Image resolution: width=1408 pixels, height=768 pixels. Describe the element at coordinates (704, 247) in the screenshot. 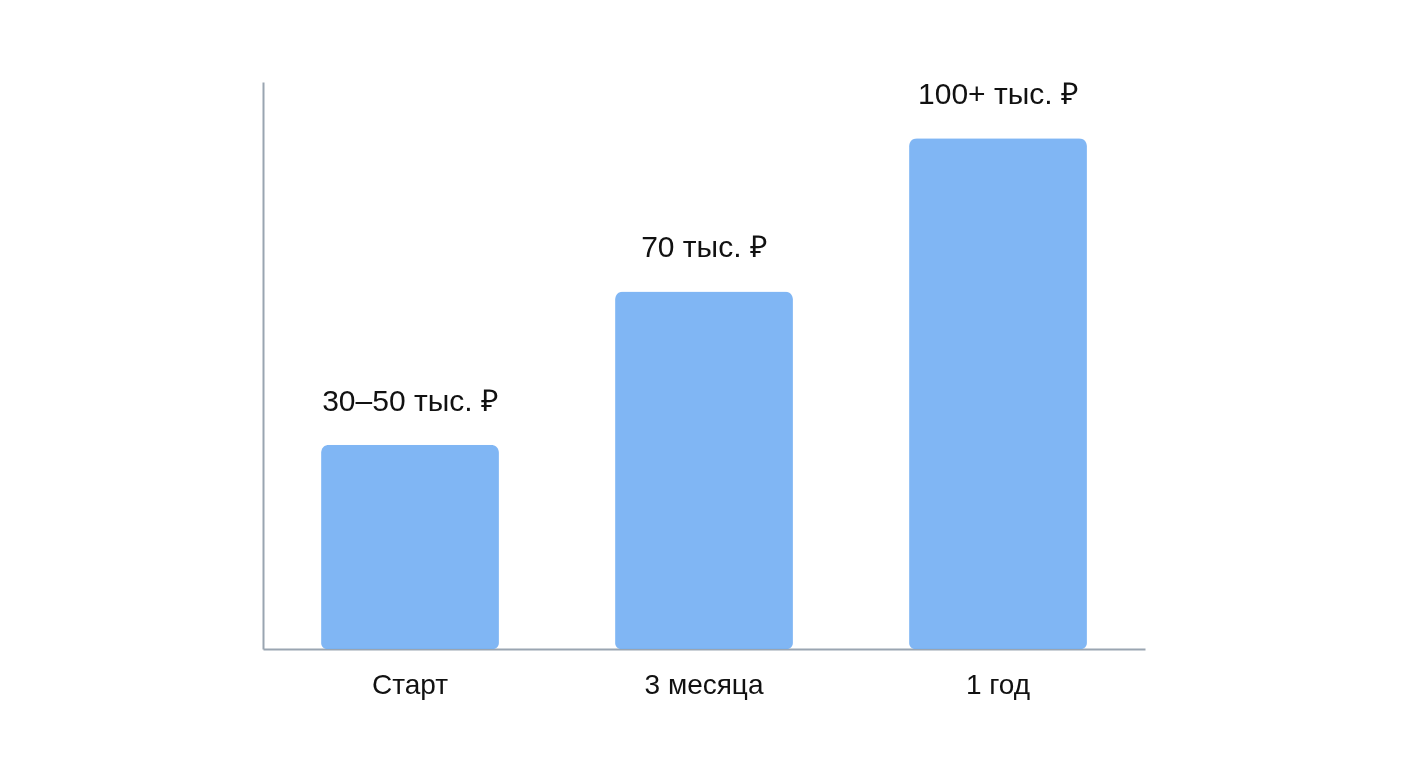

I see `data-label: 70 тыс. ₽` at that location.